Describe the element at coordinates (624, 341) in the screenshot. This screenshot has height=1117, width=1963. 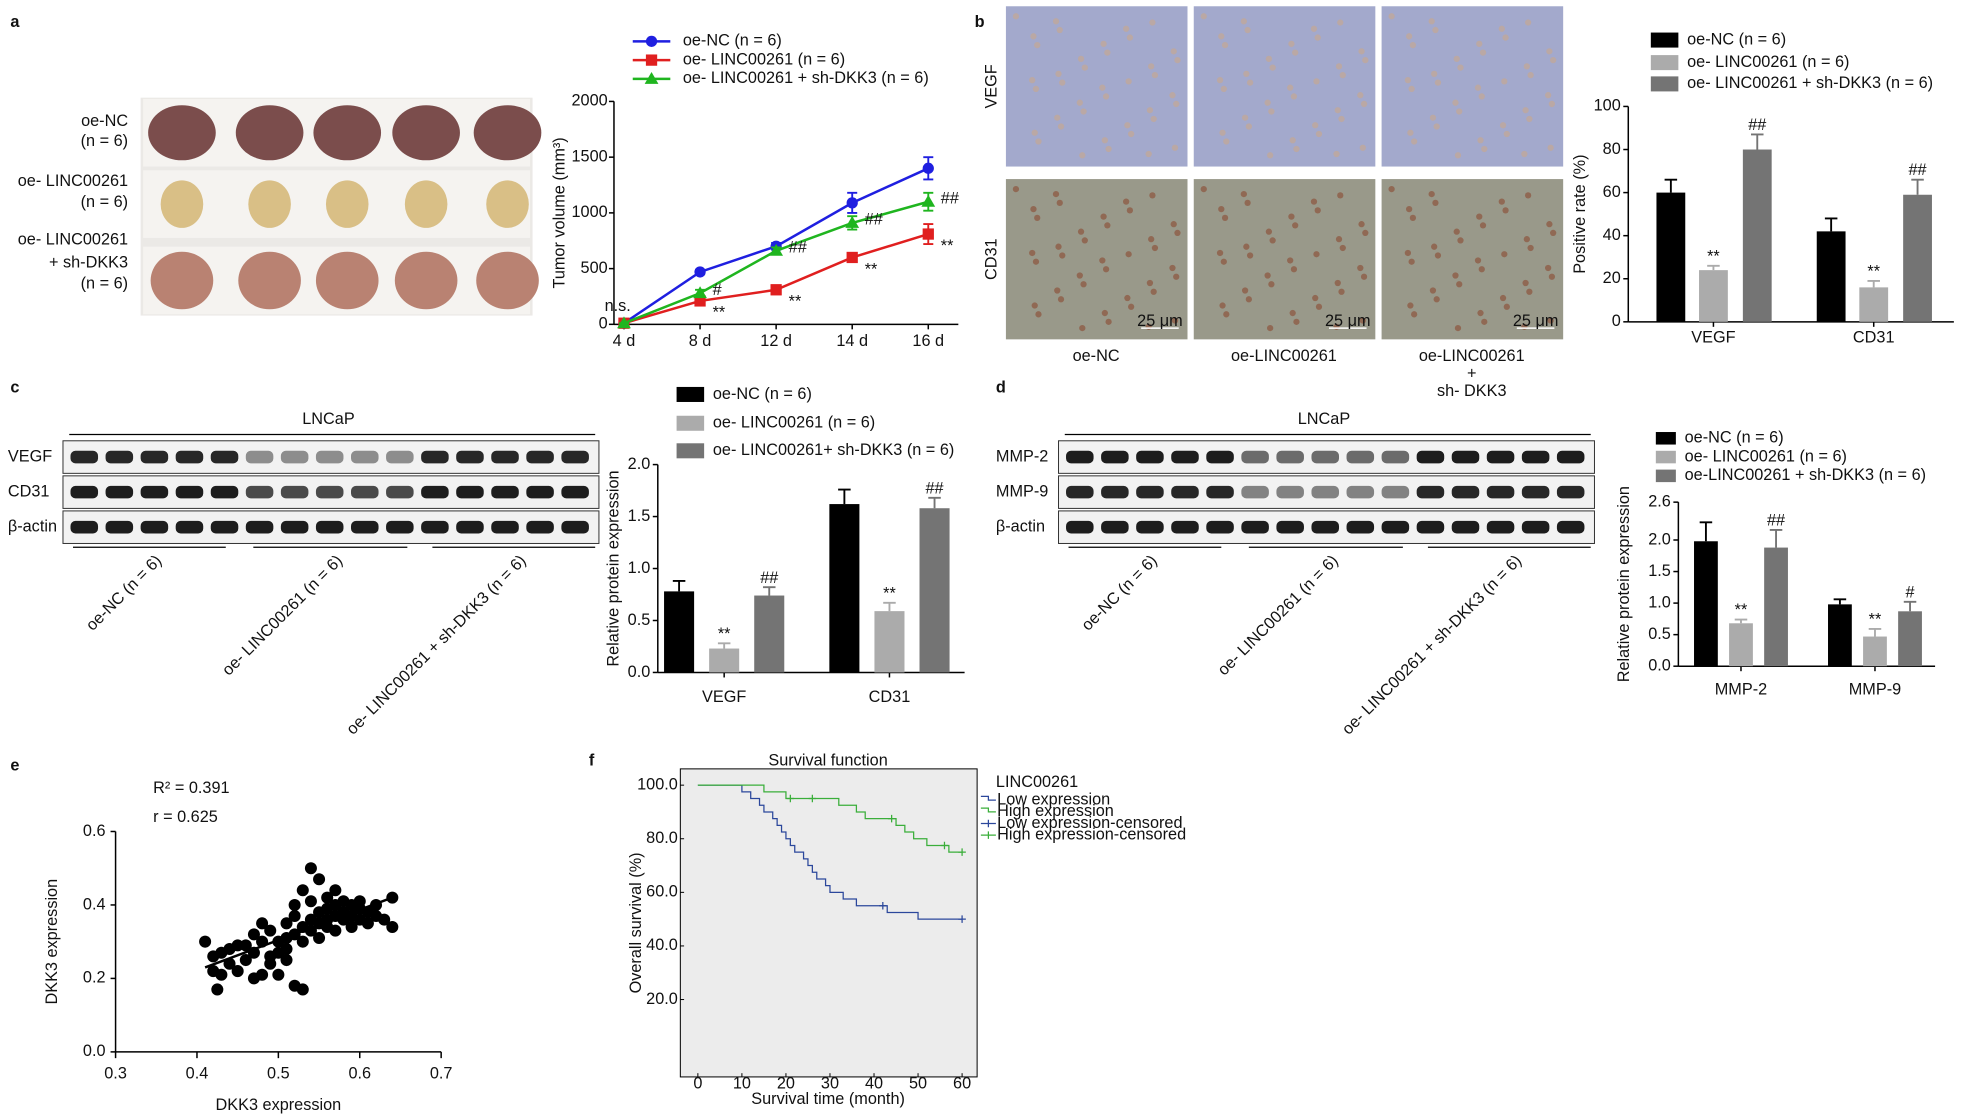
I see `x-tick-label: 4 d` at that location.